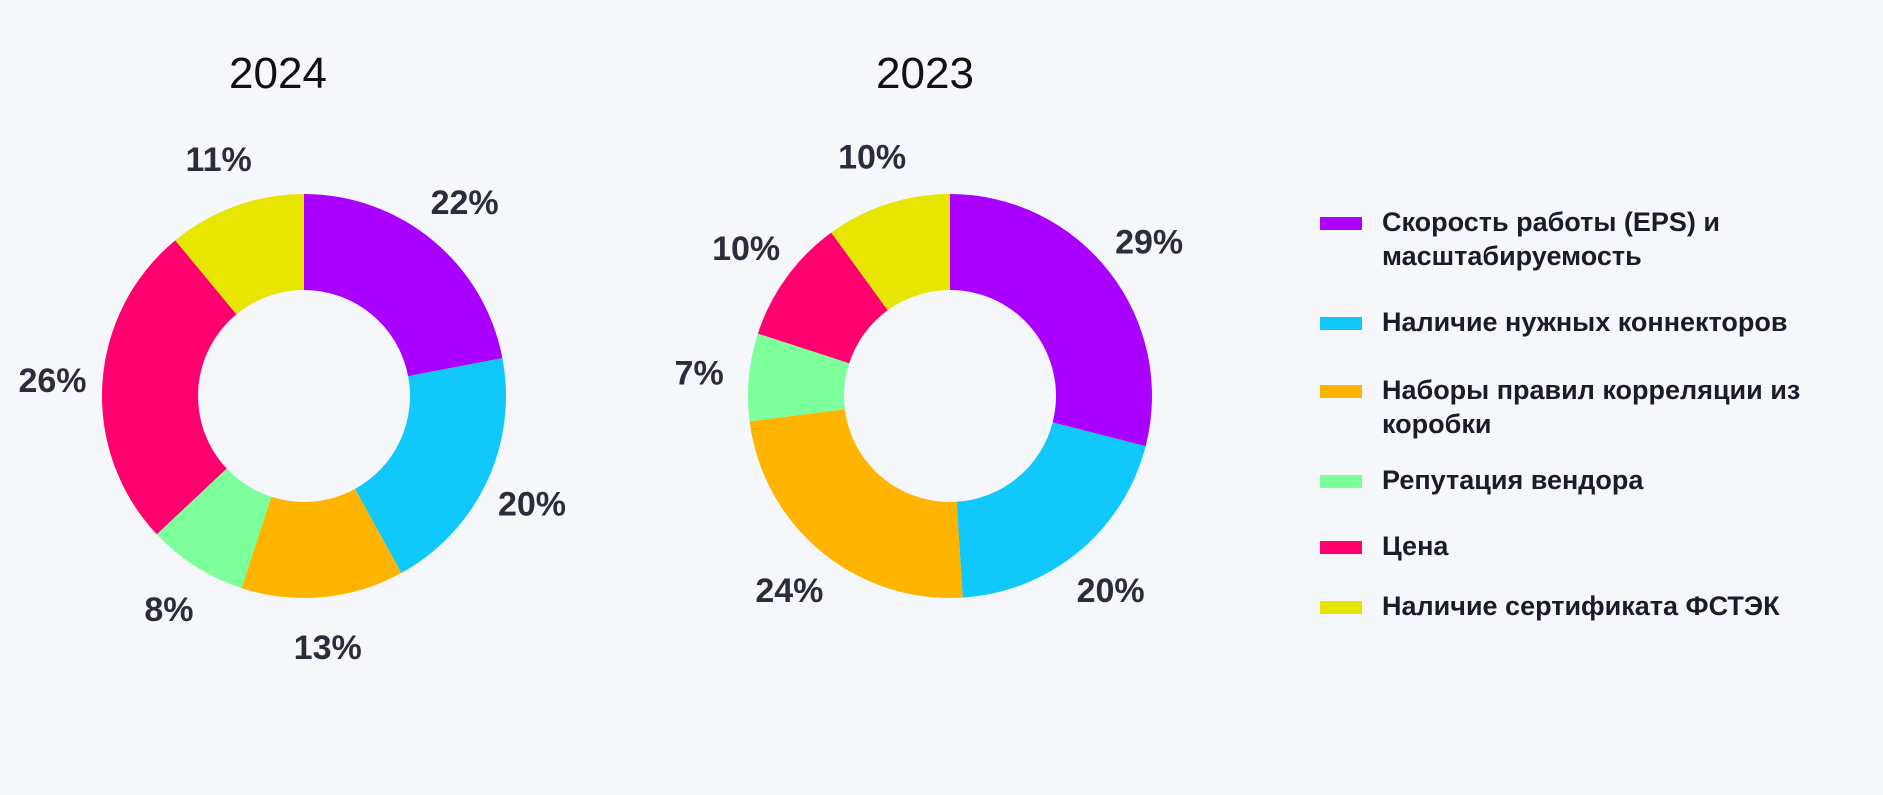  Describe the element at coordinates (403, 285) in the screenshot. I see `slice-2024-speed` at that location.